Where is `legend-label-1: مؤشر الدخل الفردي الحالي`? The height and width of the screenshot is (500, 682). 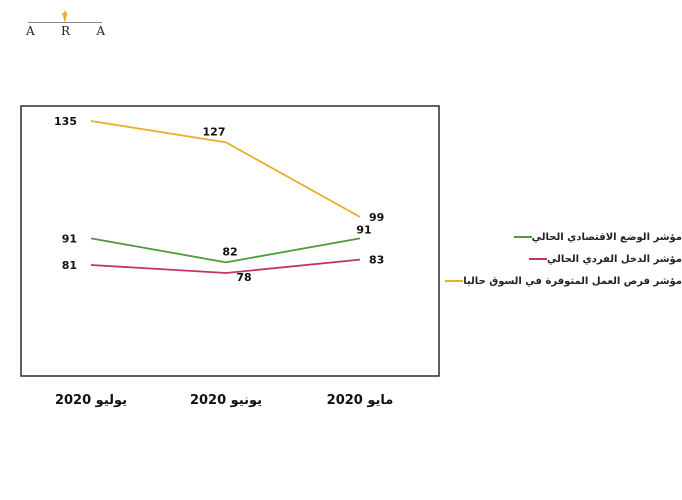 legend-label-1: مؤشر الدخل الفردي الحالي is located at coordinates (614, 259).